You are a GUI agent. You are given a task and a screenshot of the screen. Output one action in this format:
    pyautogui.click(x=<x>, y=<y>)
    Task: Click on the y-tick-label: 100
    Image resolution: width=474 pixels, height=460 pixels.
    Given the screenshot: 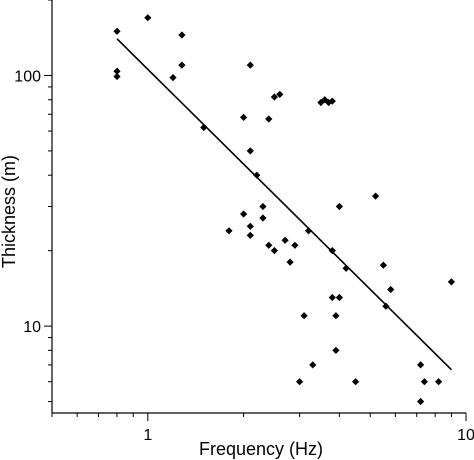 What is the action you would take?
    pyautogui.click(x=27, y=76)
    